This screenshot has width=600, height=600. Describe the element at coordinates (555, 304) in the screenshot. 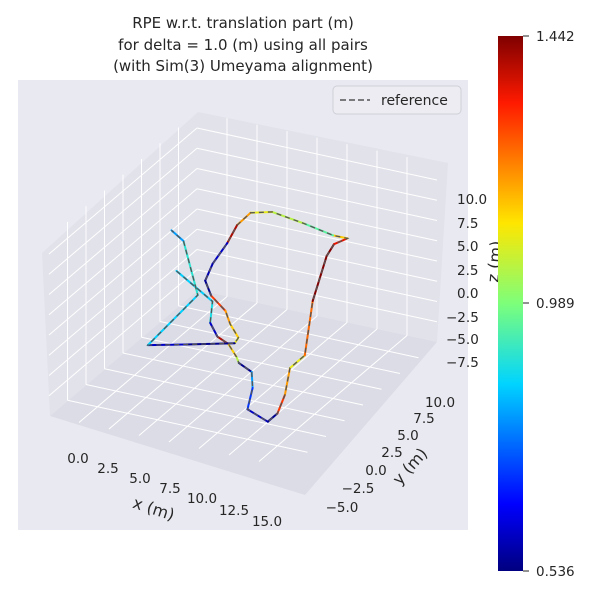

I see `colorbar-mid-label: 0.989` at that location.